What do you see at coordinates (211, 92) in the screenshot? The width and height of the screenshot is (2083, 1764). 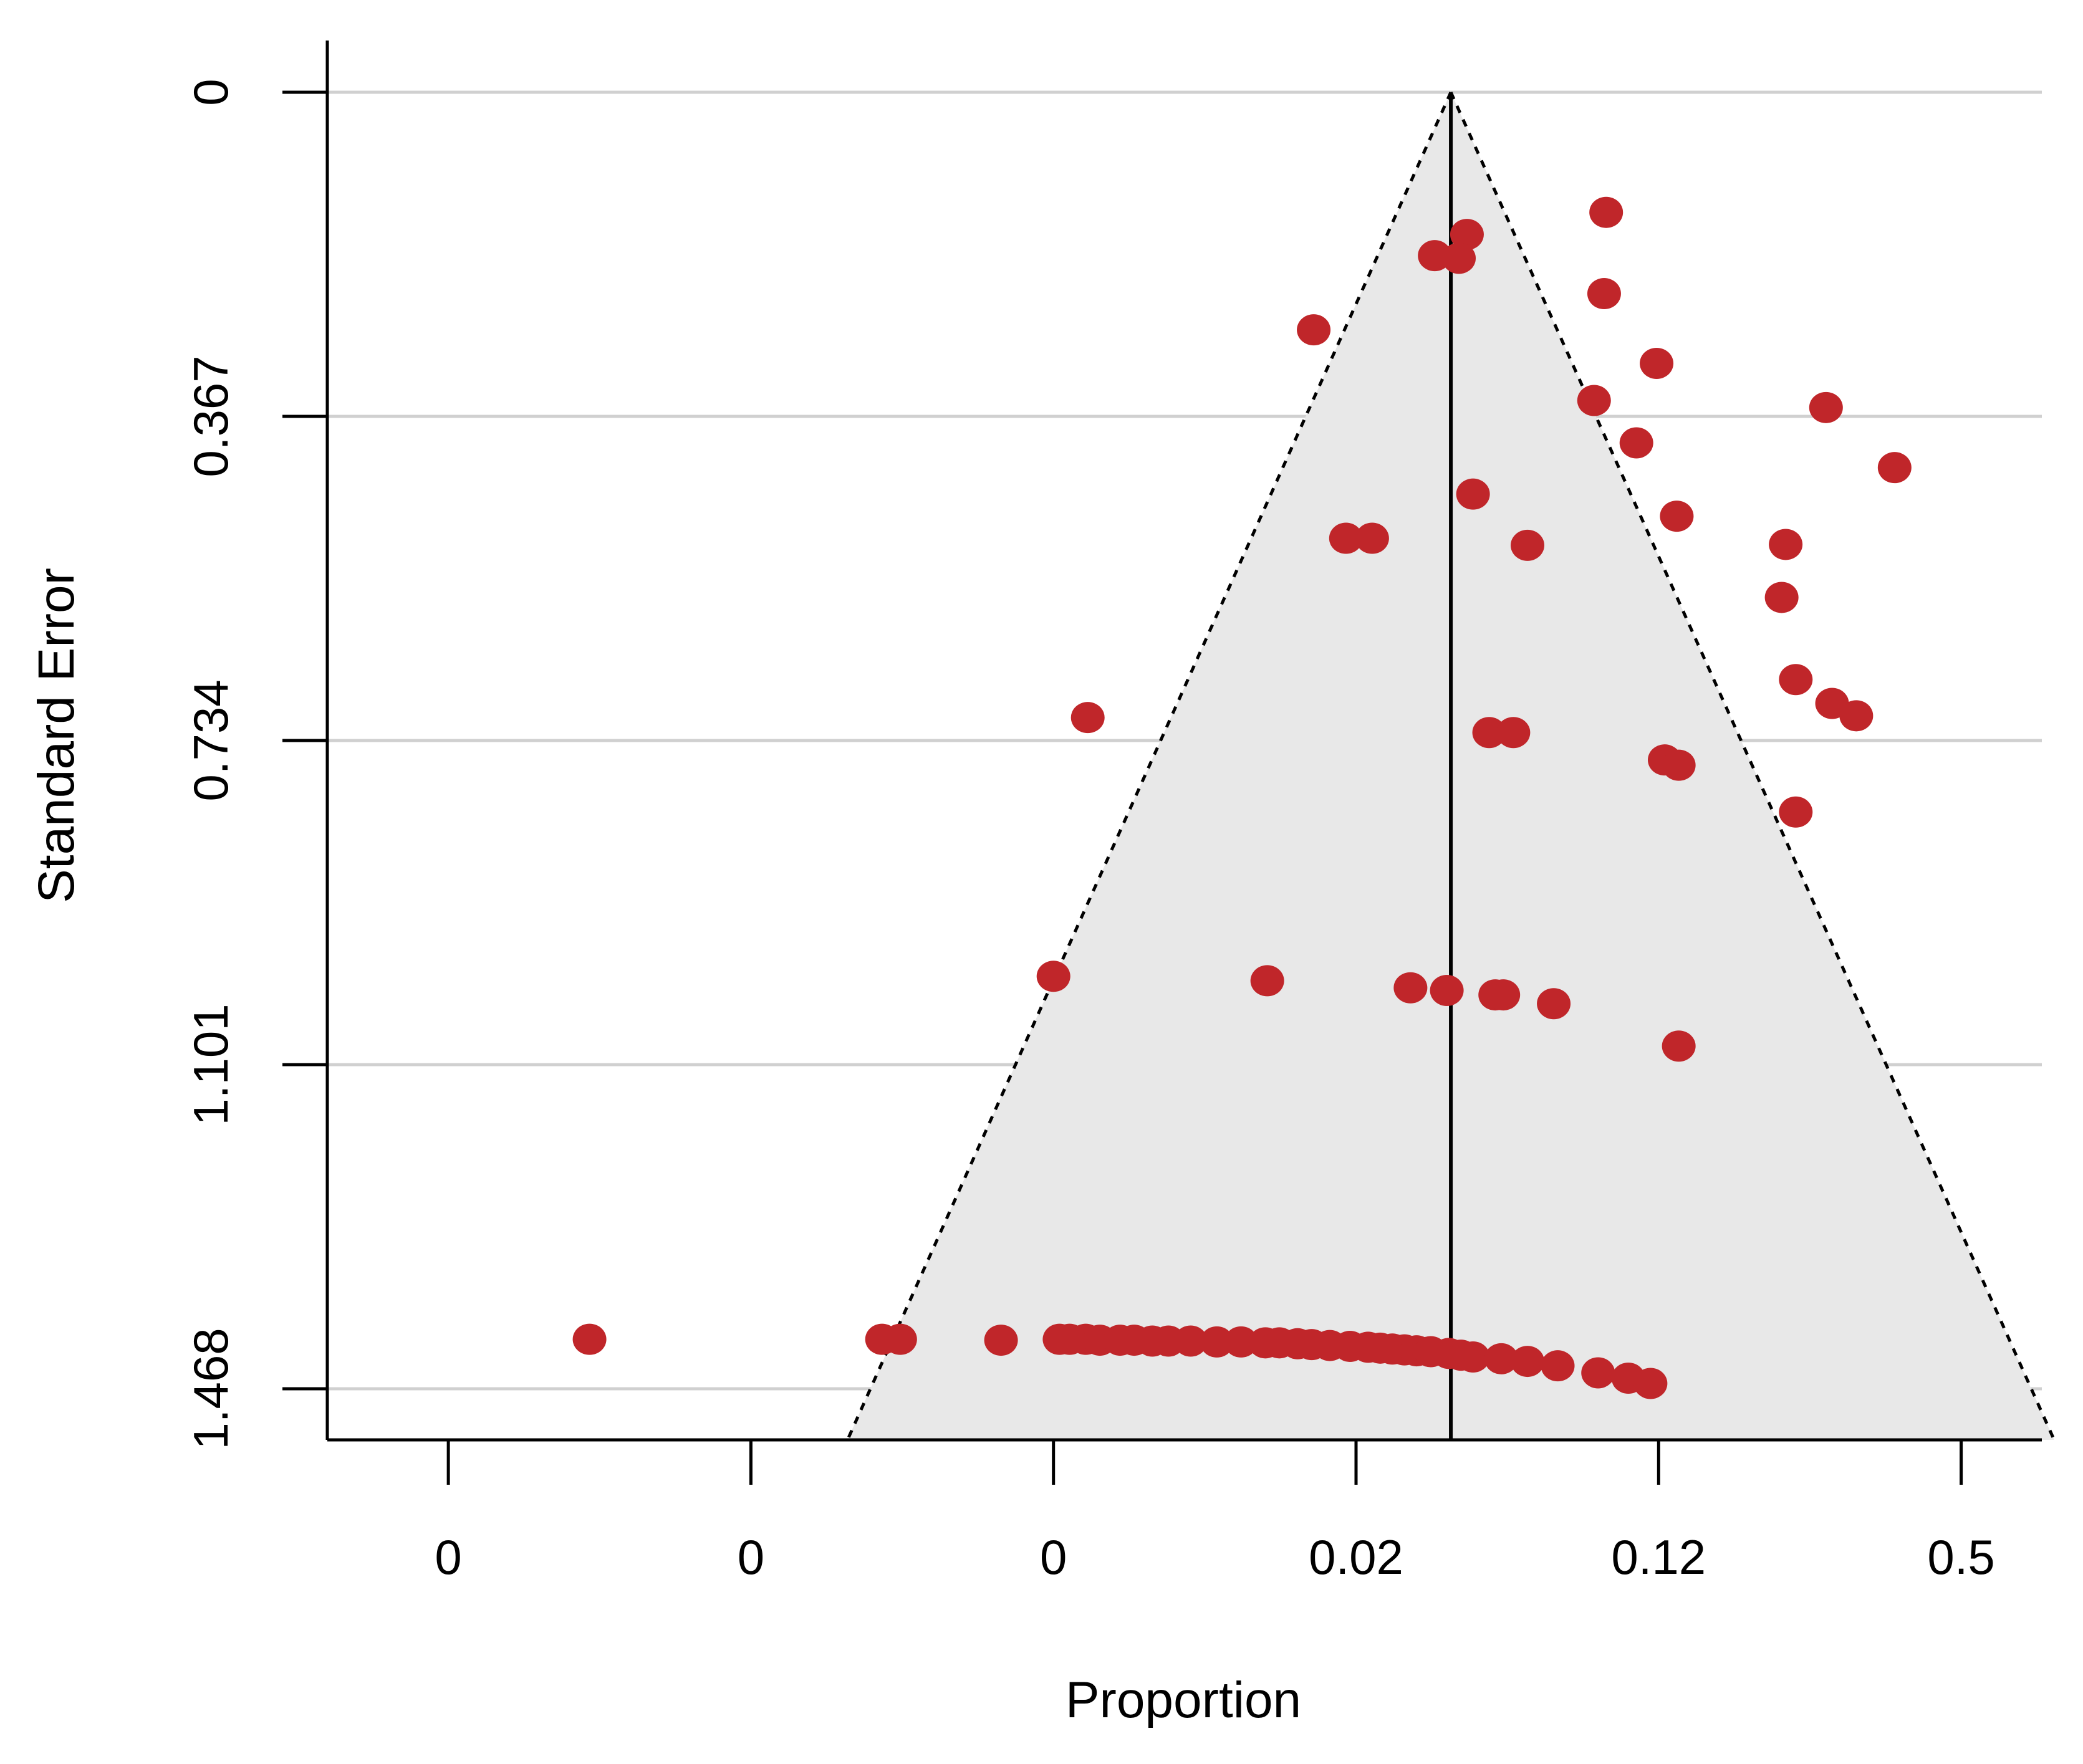 I see `y-tick-label-0: 0` at bounding box center [211, 92].